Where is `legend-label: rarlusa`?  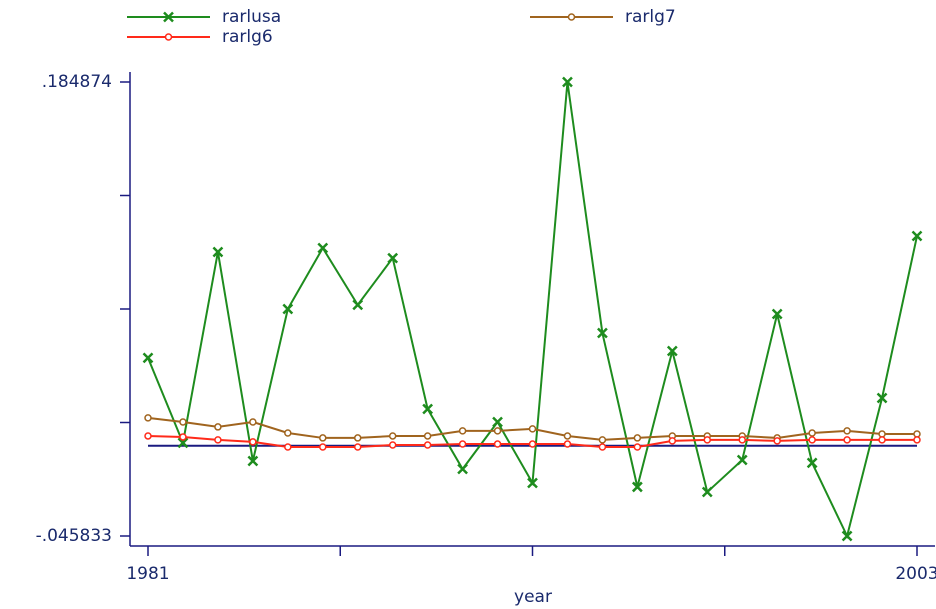 legend-label: rarlusa is located at coordinates (251, 17).